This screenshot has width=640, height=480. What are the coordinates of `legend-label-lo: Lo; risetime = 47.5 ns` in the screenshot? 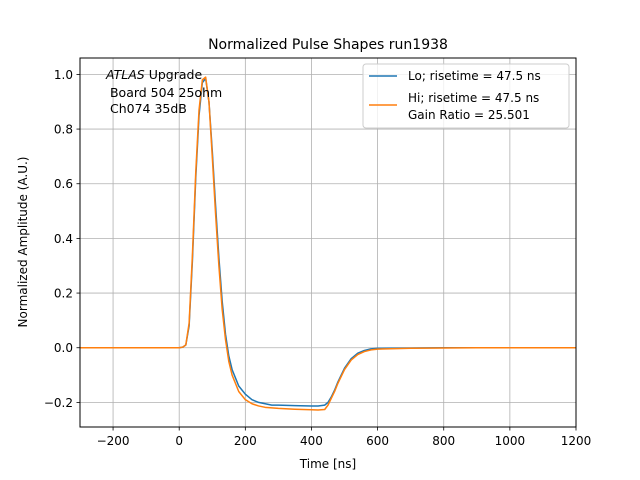 It's located at (474, 76).